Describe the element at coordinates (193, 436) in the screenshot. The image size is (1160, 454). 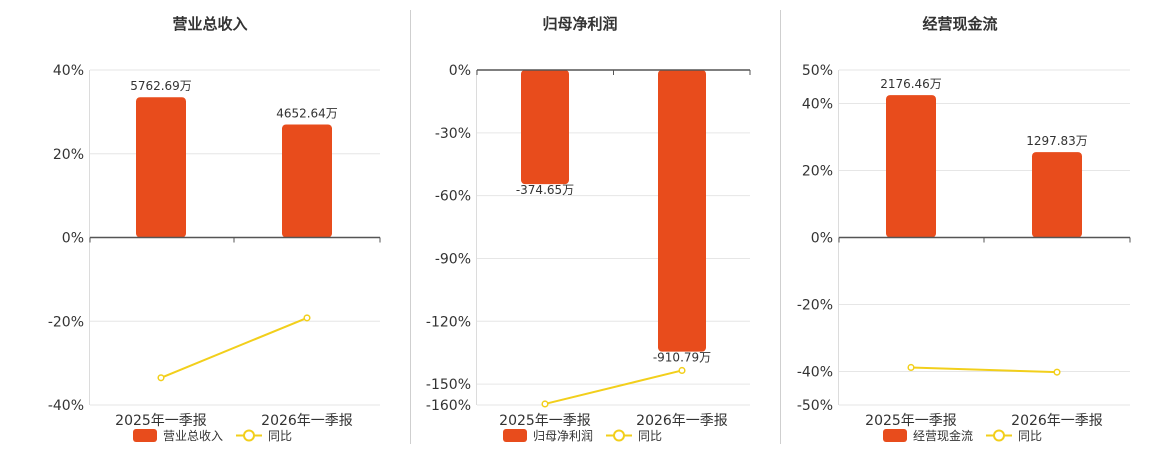
I see `legend-bar-label: 营业总收入` at that location.